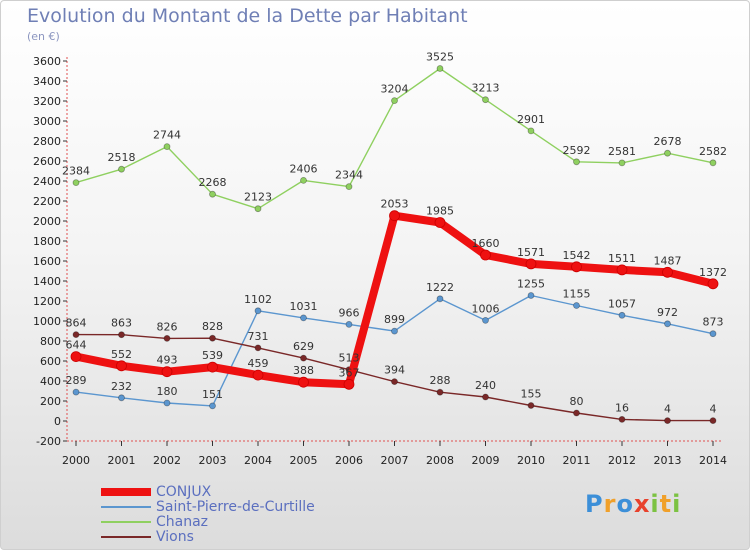 Image resolution: width=750 pixels, height=550 pixels. Describe the element at coordinates (349, 460) in the screenshot. I see `x-tick-label: 2006` at that location.